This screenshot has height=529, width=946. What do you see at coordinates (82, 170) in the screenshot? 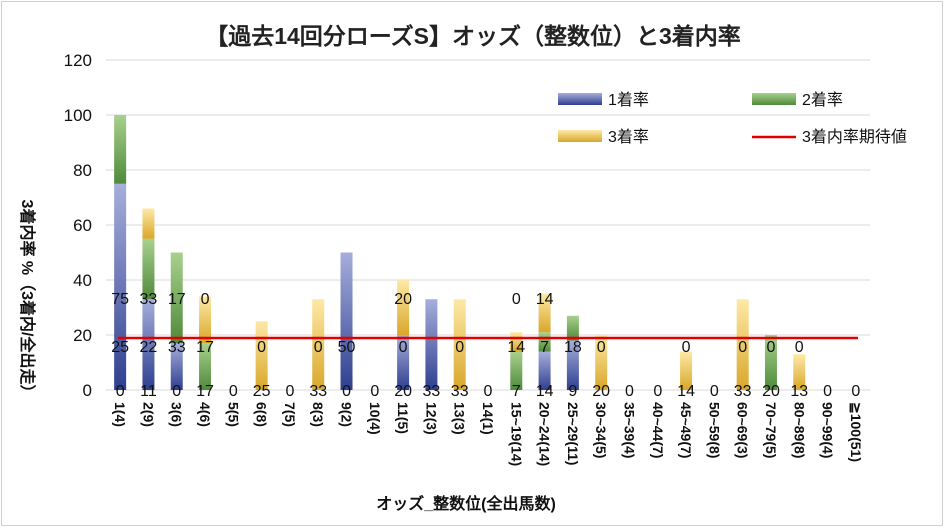
I see `y-tick-label: 80` at bounding box center [82, 170].